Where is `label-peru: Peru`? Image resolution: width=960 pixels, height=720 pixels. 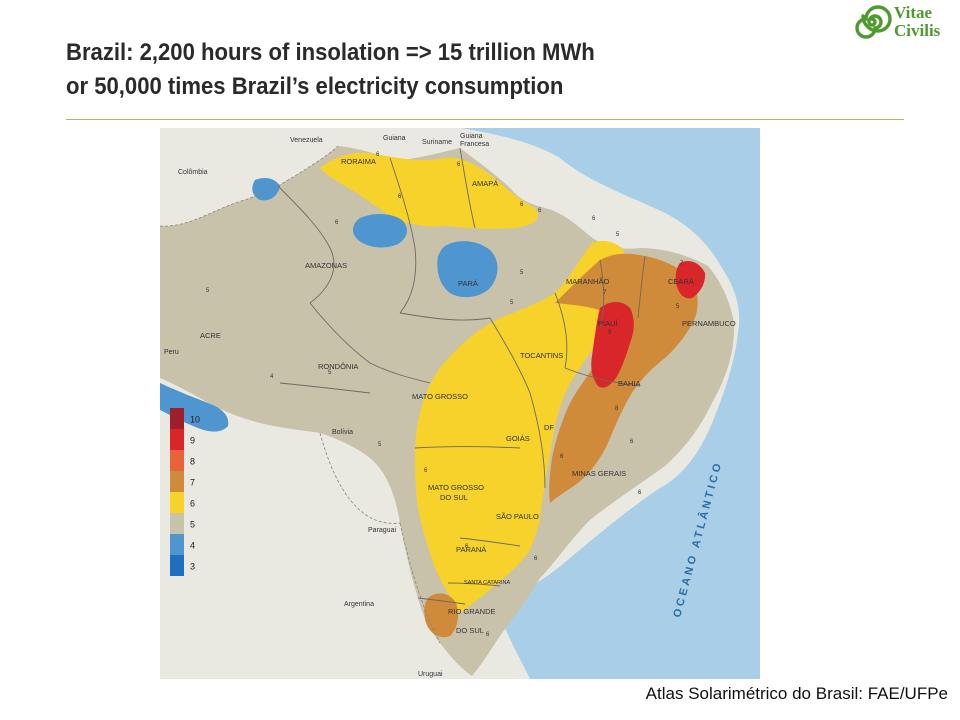 label-peru: Peru is located at coordinates (171, 352).